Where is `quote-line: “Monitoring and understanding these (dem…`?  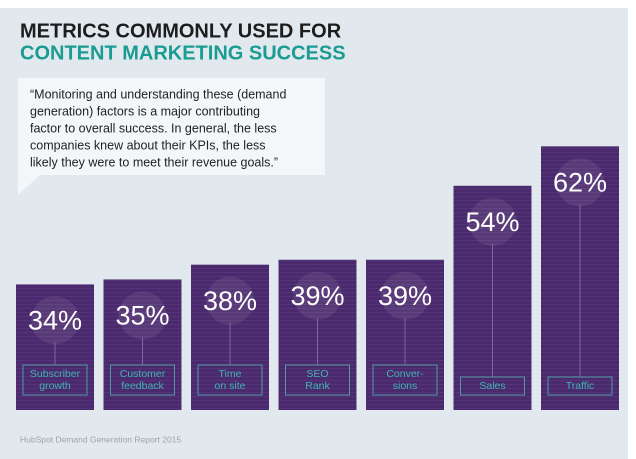
quote-line: “Monitoring and understanding these (dem… is located at coordinates (158, 94).